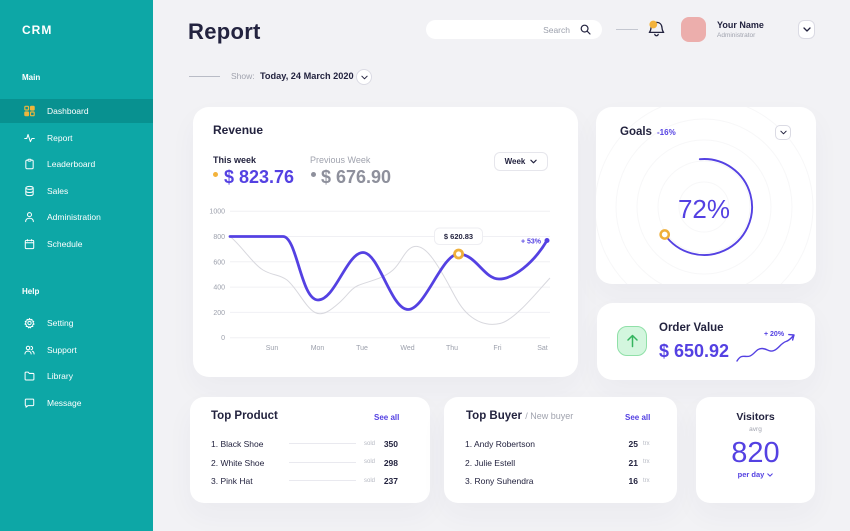  What do you see at coordinates (219, 313) in the screenshot?
I see `svg-text: 200` at bounding box center [219, 313].